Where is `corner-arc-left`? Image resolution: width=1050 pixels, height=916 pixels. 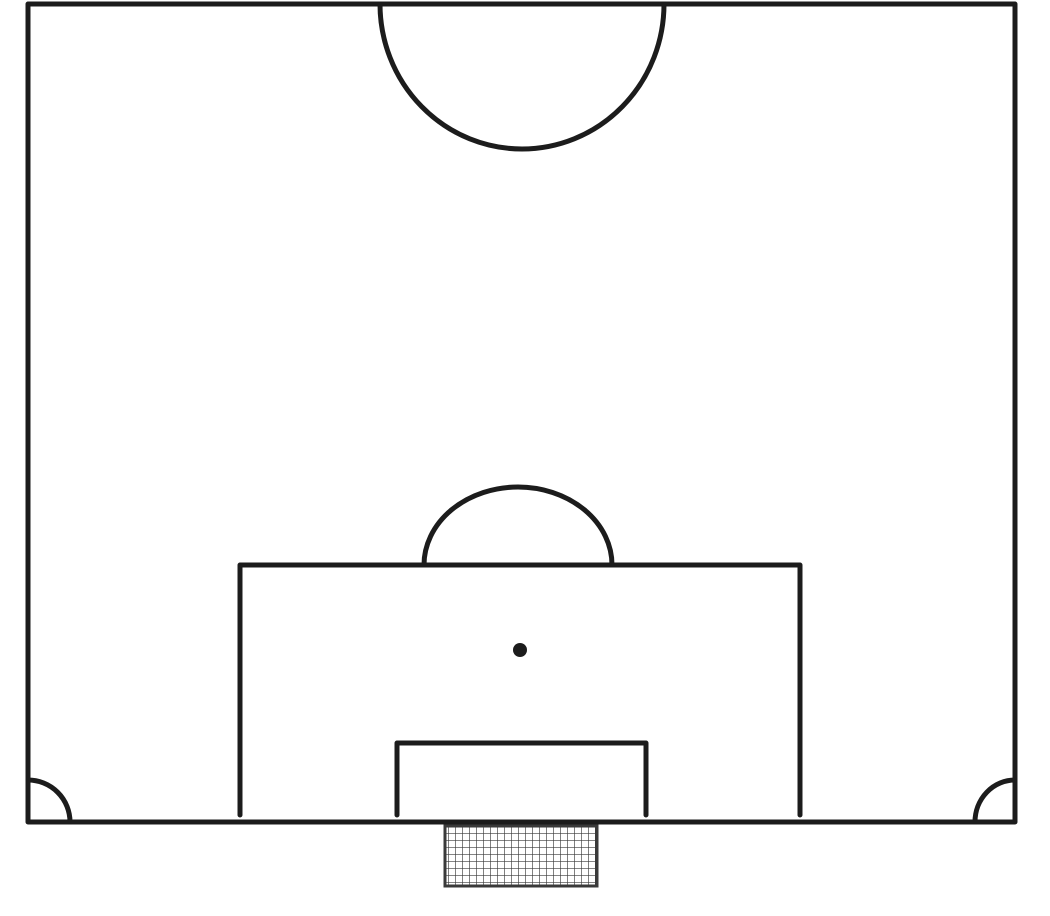 corner-arc-left is located at coordinates (49, 801).